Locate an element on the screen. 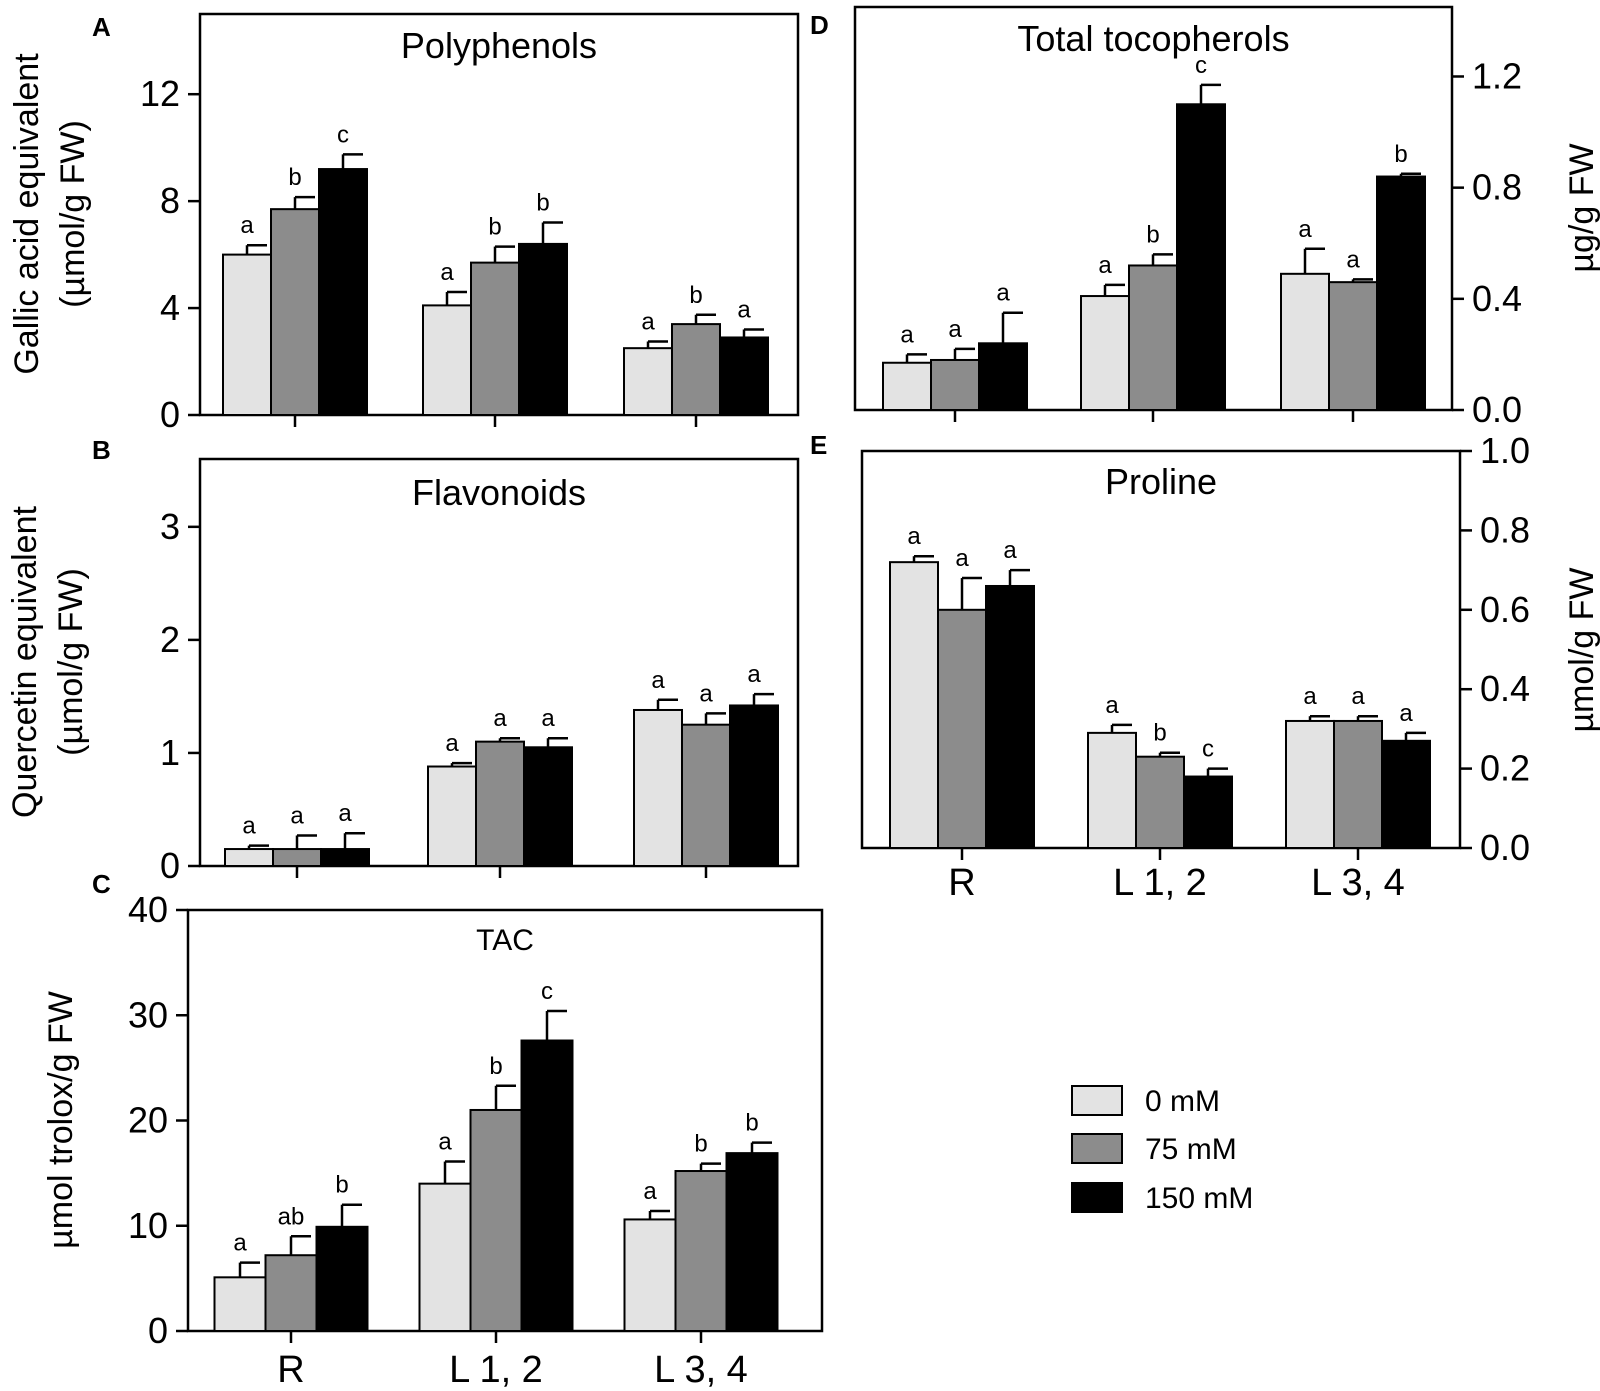 This screenshot has width=1600, height=1391. y-tick-label: 0.8 is located at coordinates (1497, 187).